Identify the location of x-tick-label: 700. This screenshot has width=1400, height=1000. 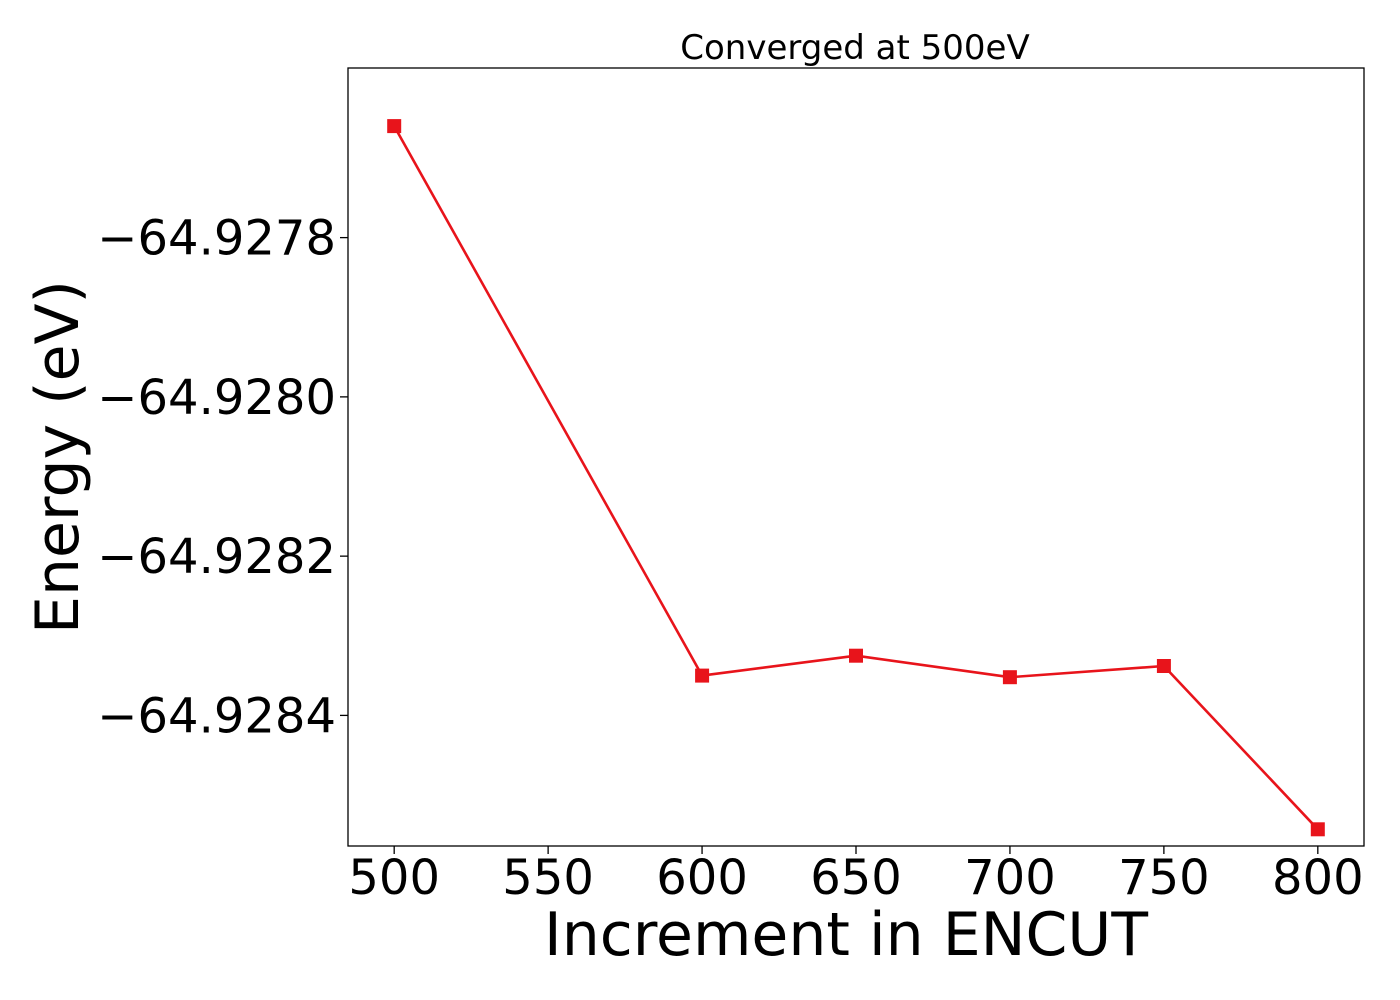
(1010, 878).